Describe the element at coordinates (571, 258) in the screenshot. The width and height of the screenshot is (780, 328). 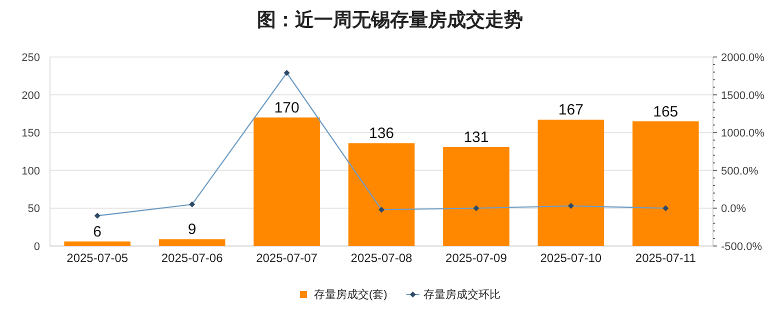
I see `x-tick-label: 2025-07-10` at that location.